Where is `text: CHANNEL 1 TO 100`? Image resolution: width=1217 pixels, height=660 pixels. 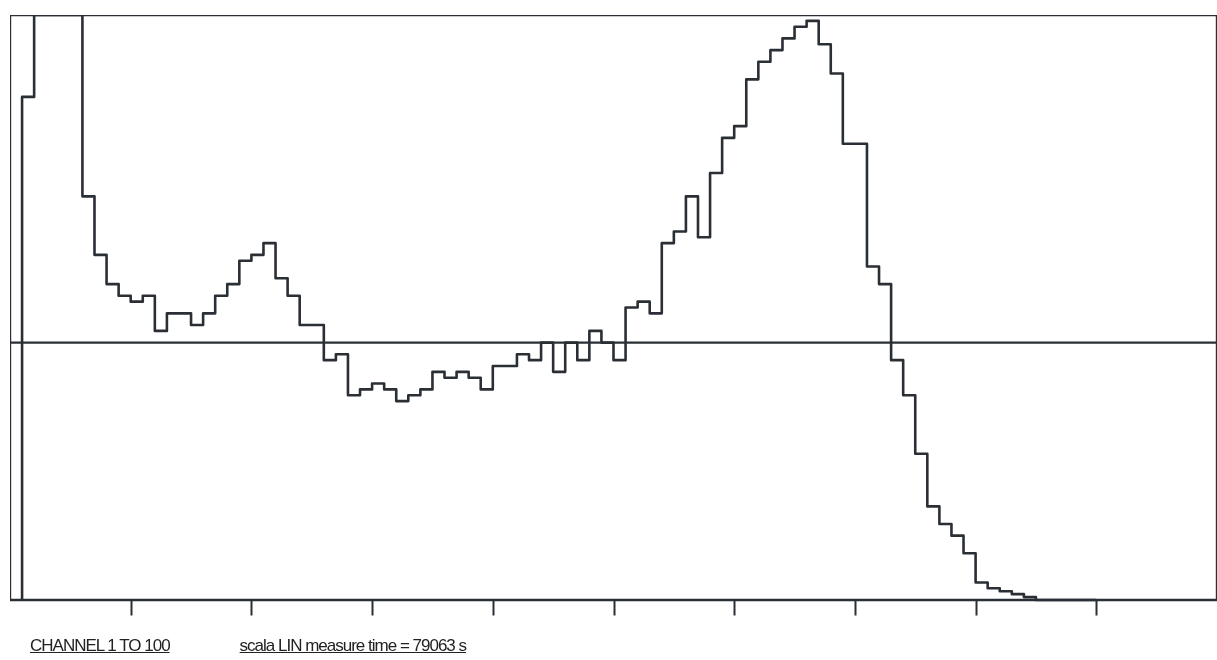 text: CHANNEL 1 TO 100 is located at coordinates (100, 645).